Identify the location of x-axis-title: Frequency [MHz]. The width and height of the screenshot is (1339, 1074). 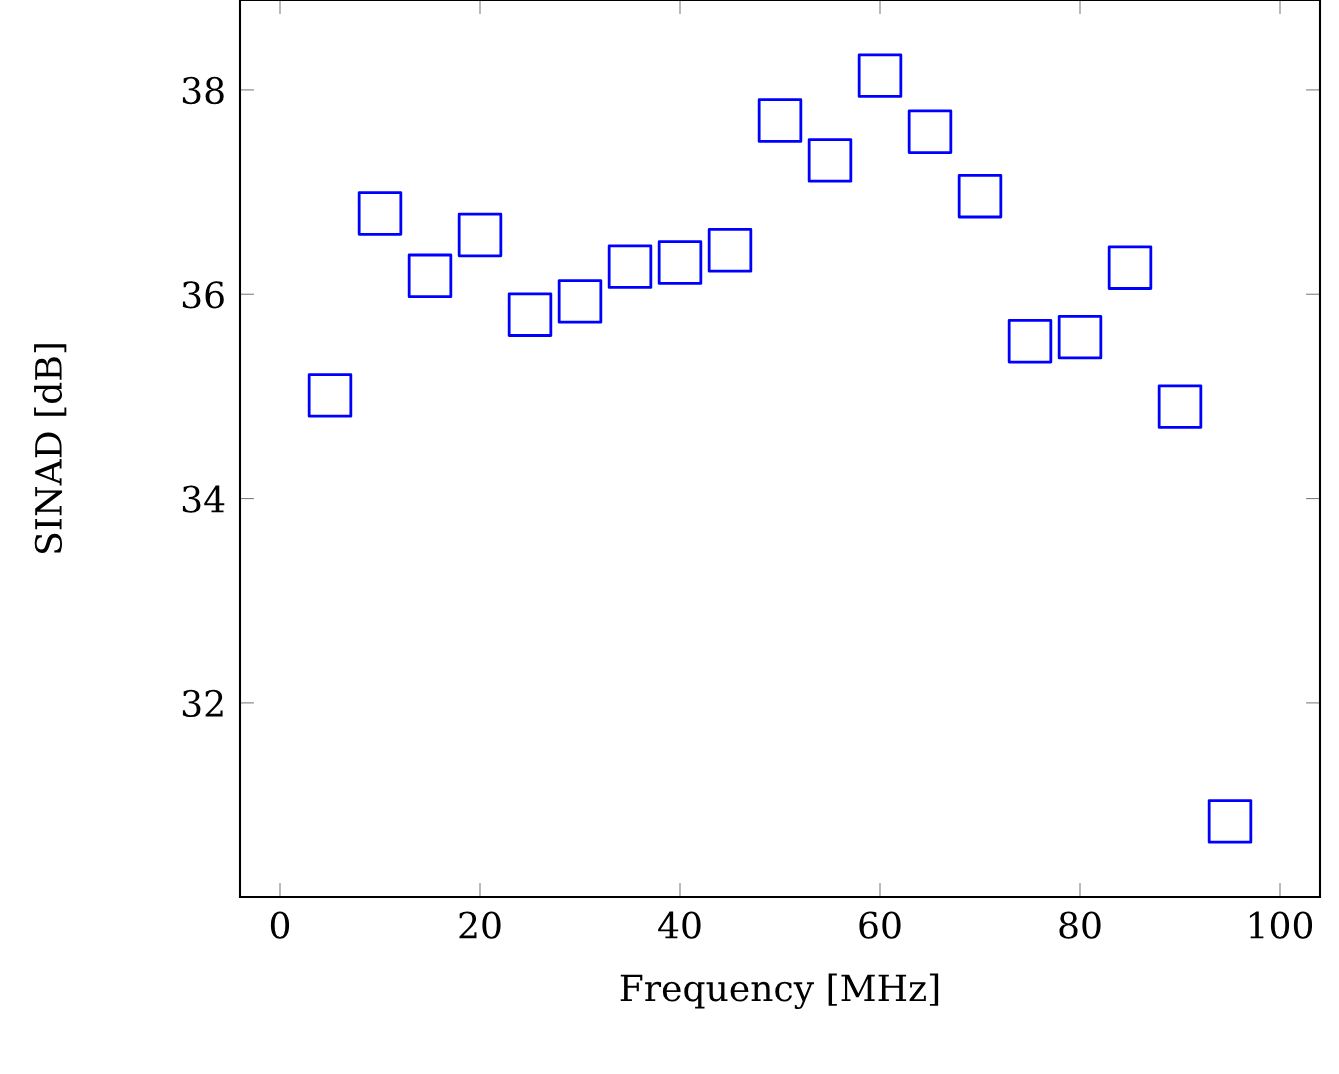
(779, 991).